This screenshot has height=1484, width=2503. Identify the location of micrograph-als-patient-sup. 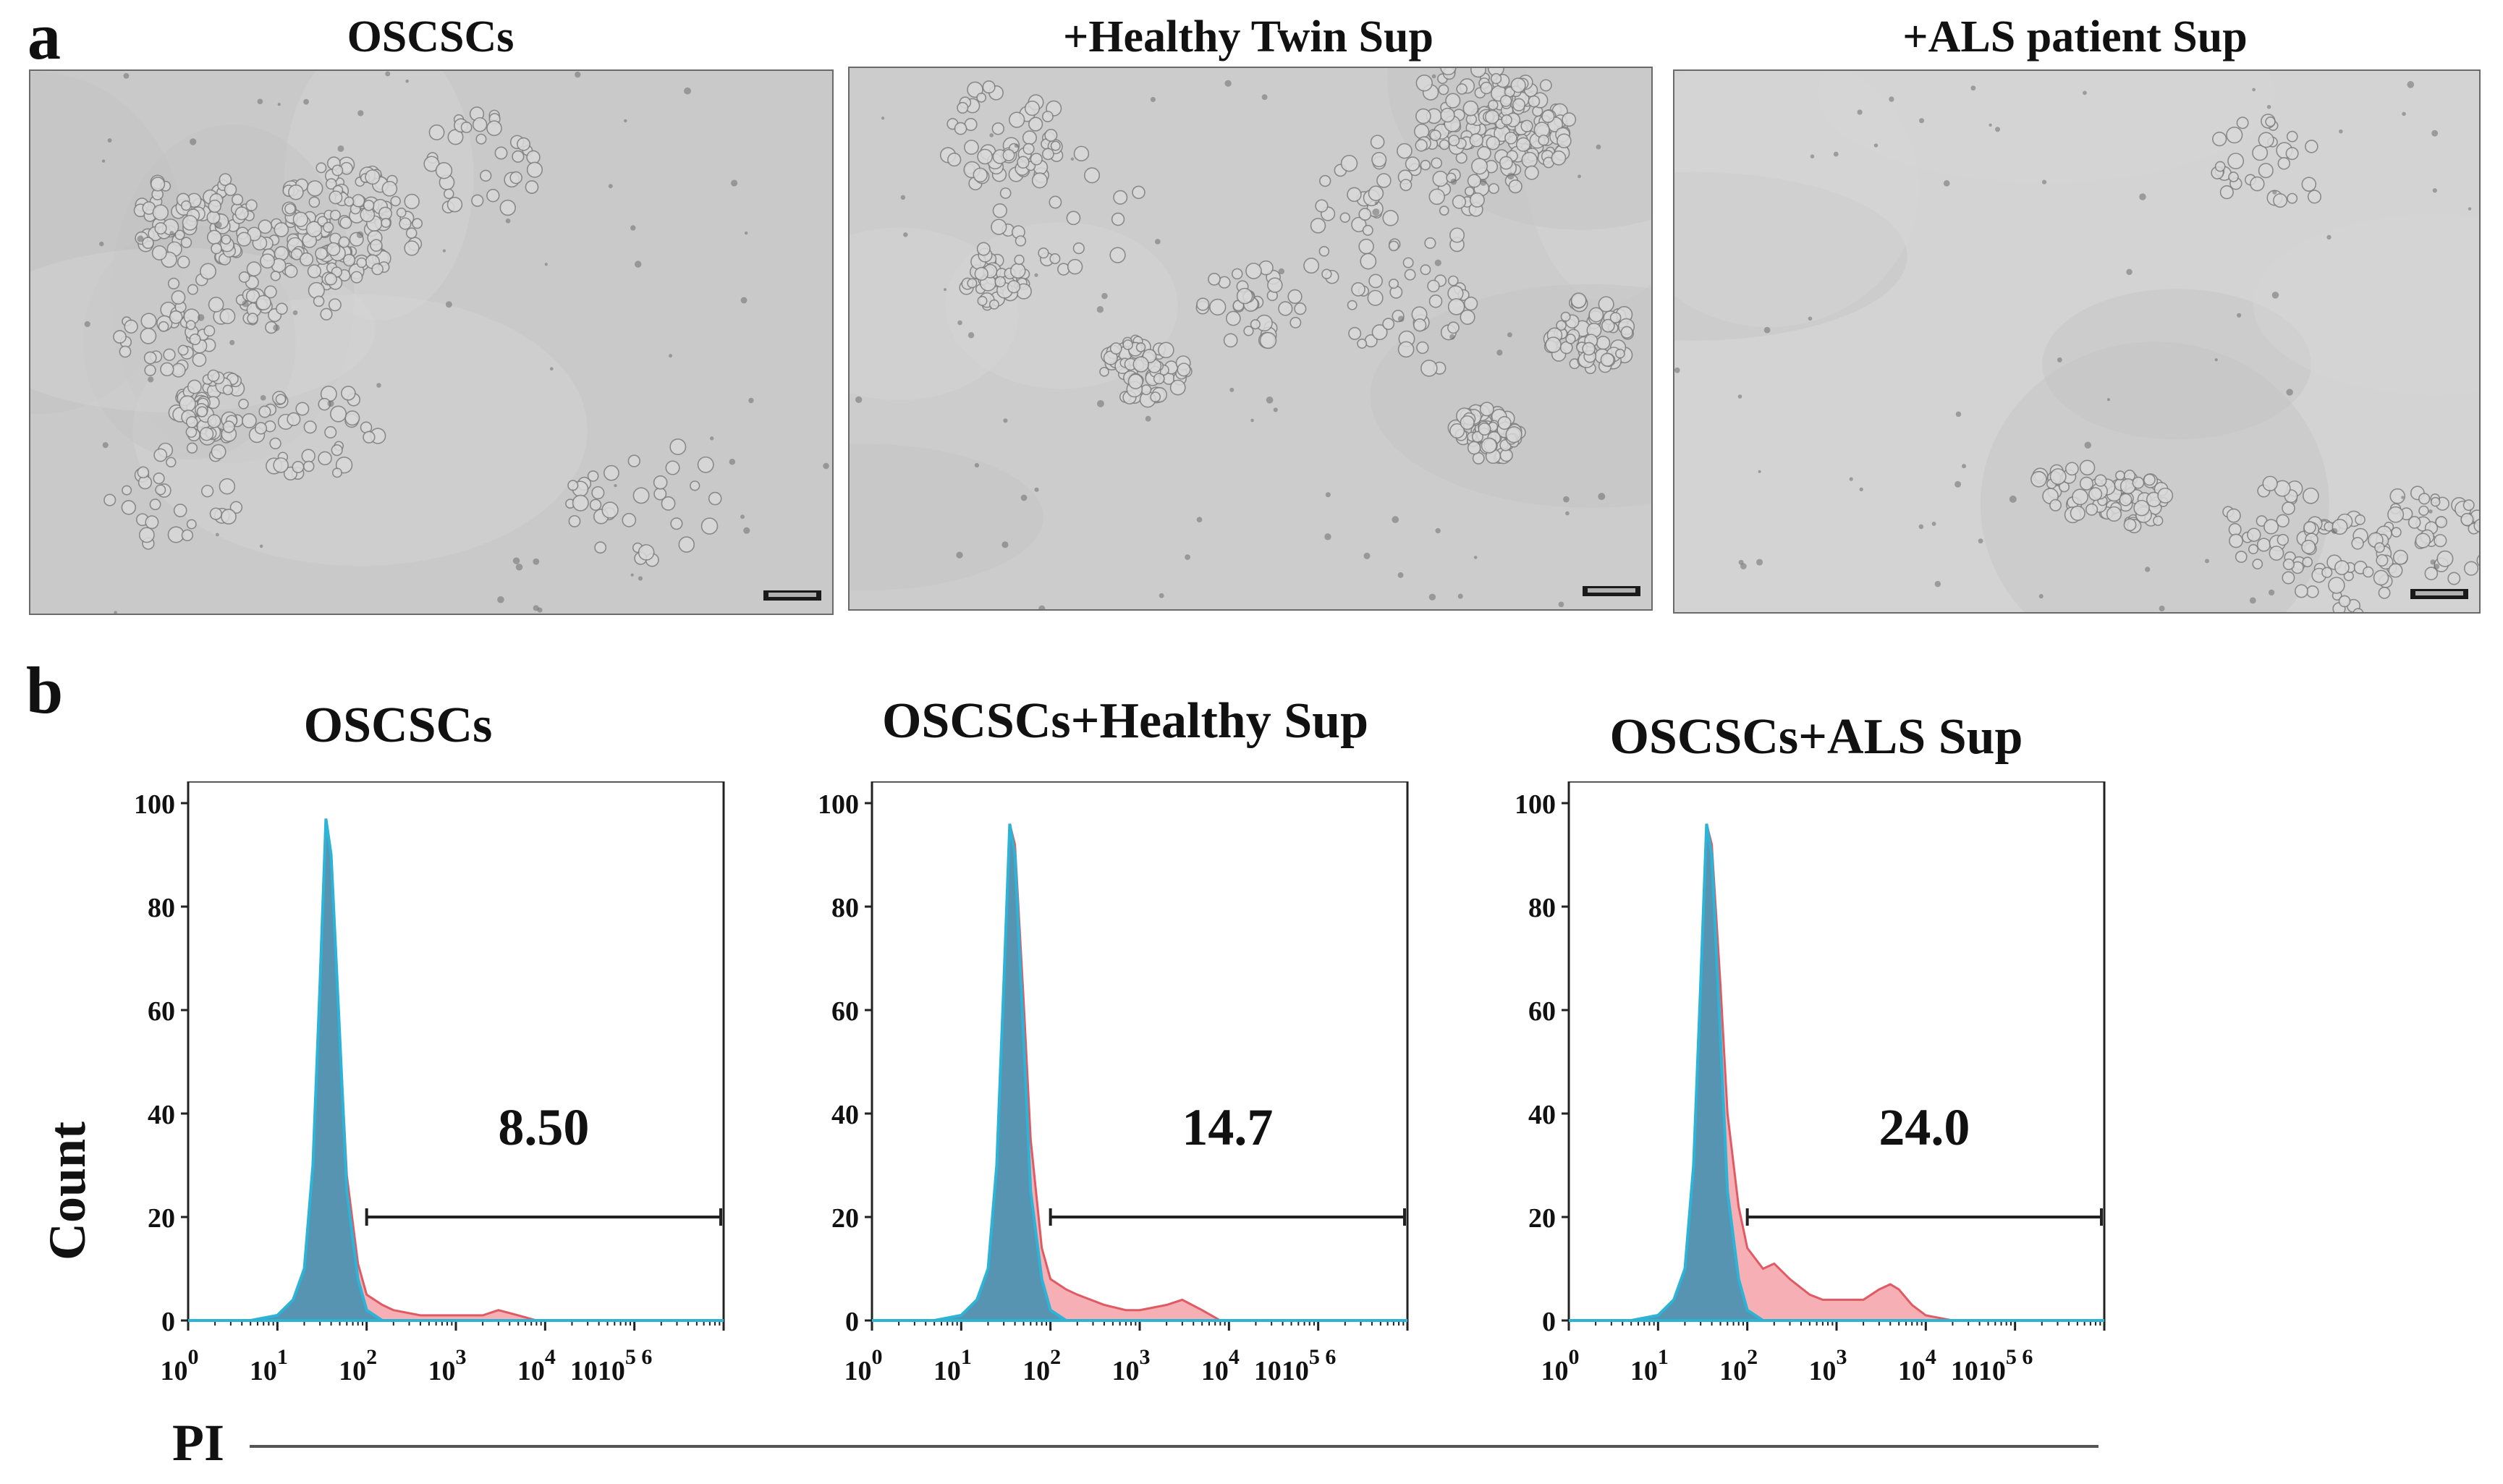
(2077, 341).